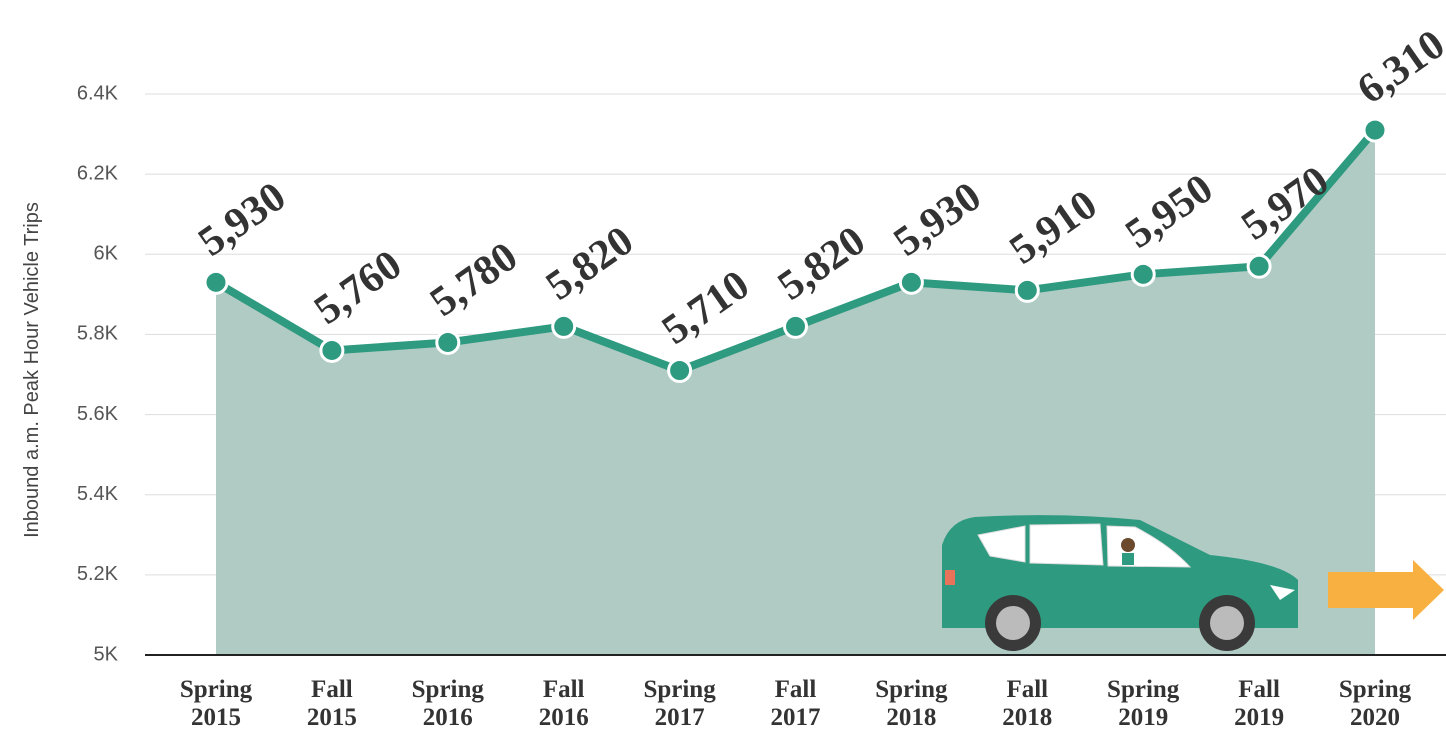  Describe the element at coordinates (331, 703) in the screenshot. I see `x-tick-label: Fall 2015` at that location.